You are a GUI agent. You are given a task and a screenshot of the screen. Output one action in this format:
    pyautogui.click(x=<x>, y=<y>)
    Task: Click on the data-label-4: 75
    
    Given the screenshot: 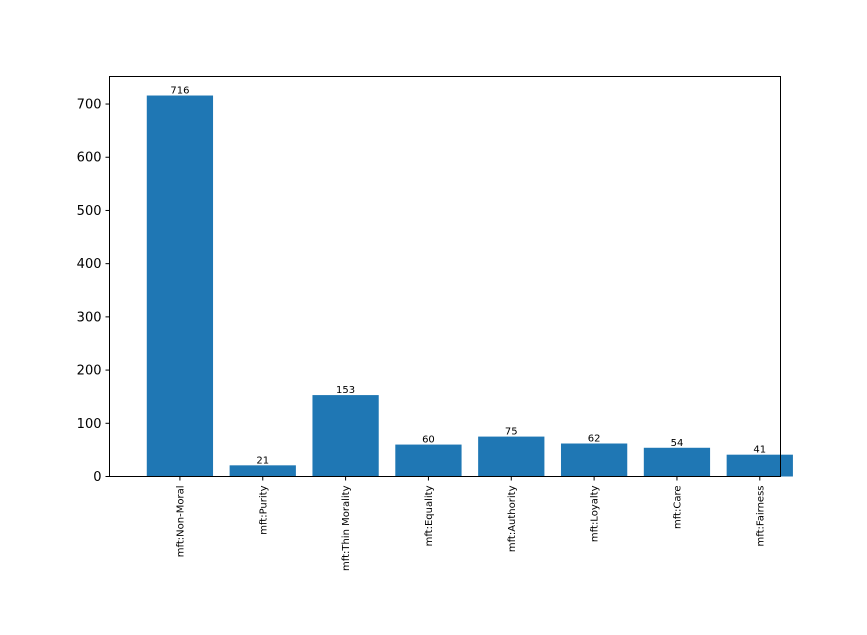 What is the action you would take?
    pyautogui.click(x=511, y=432)
    